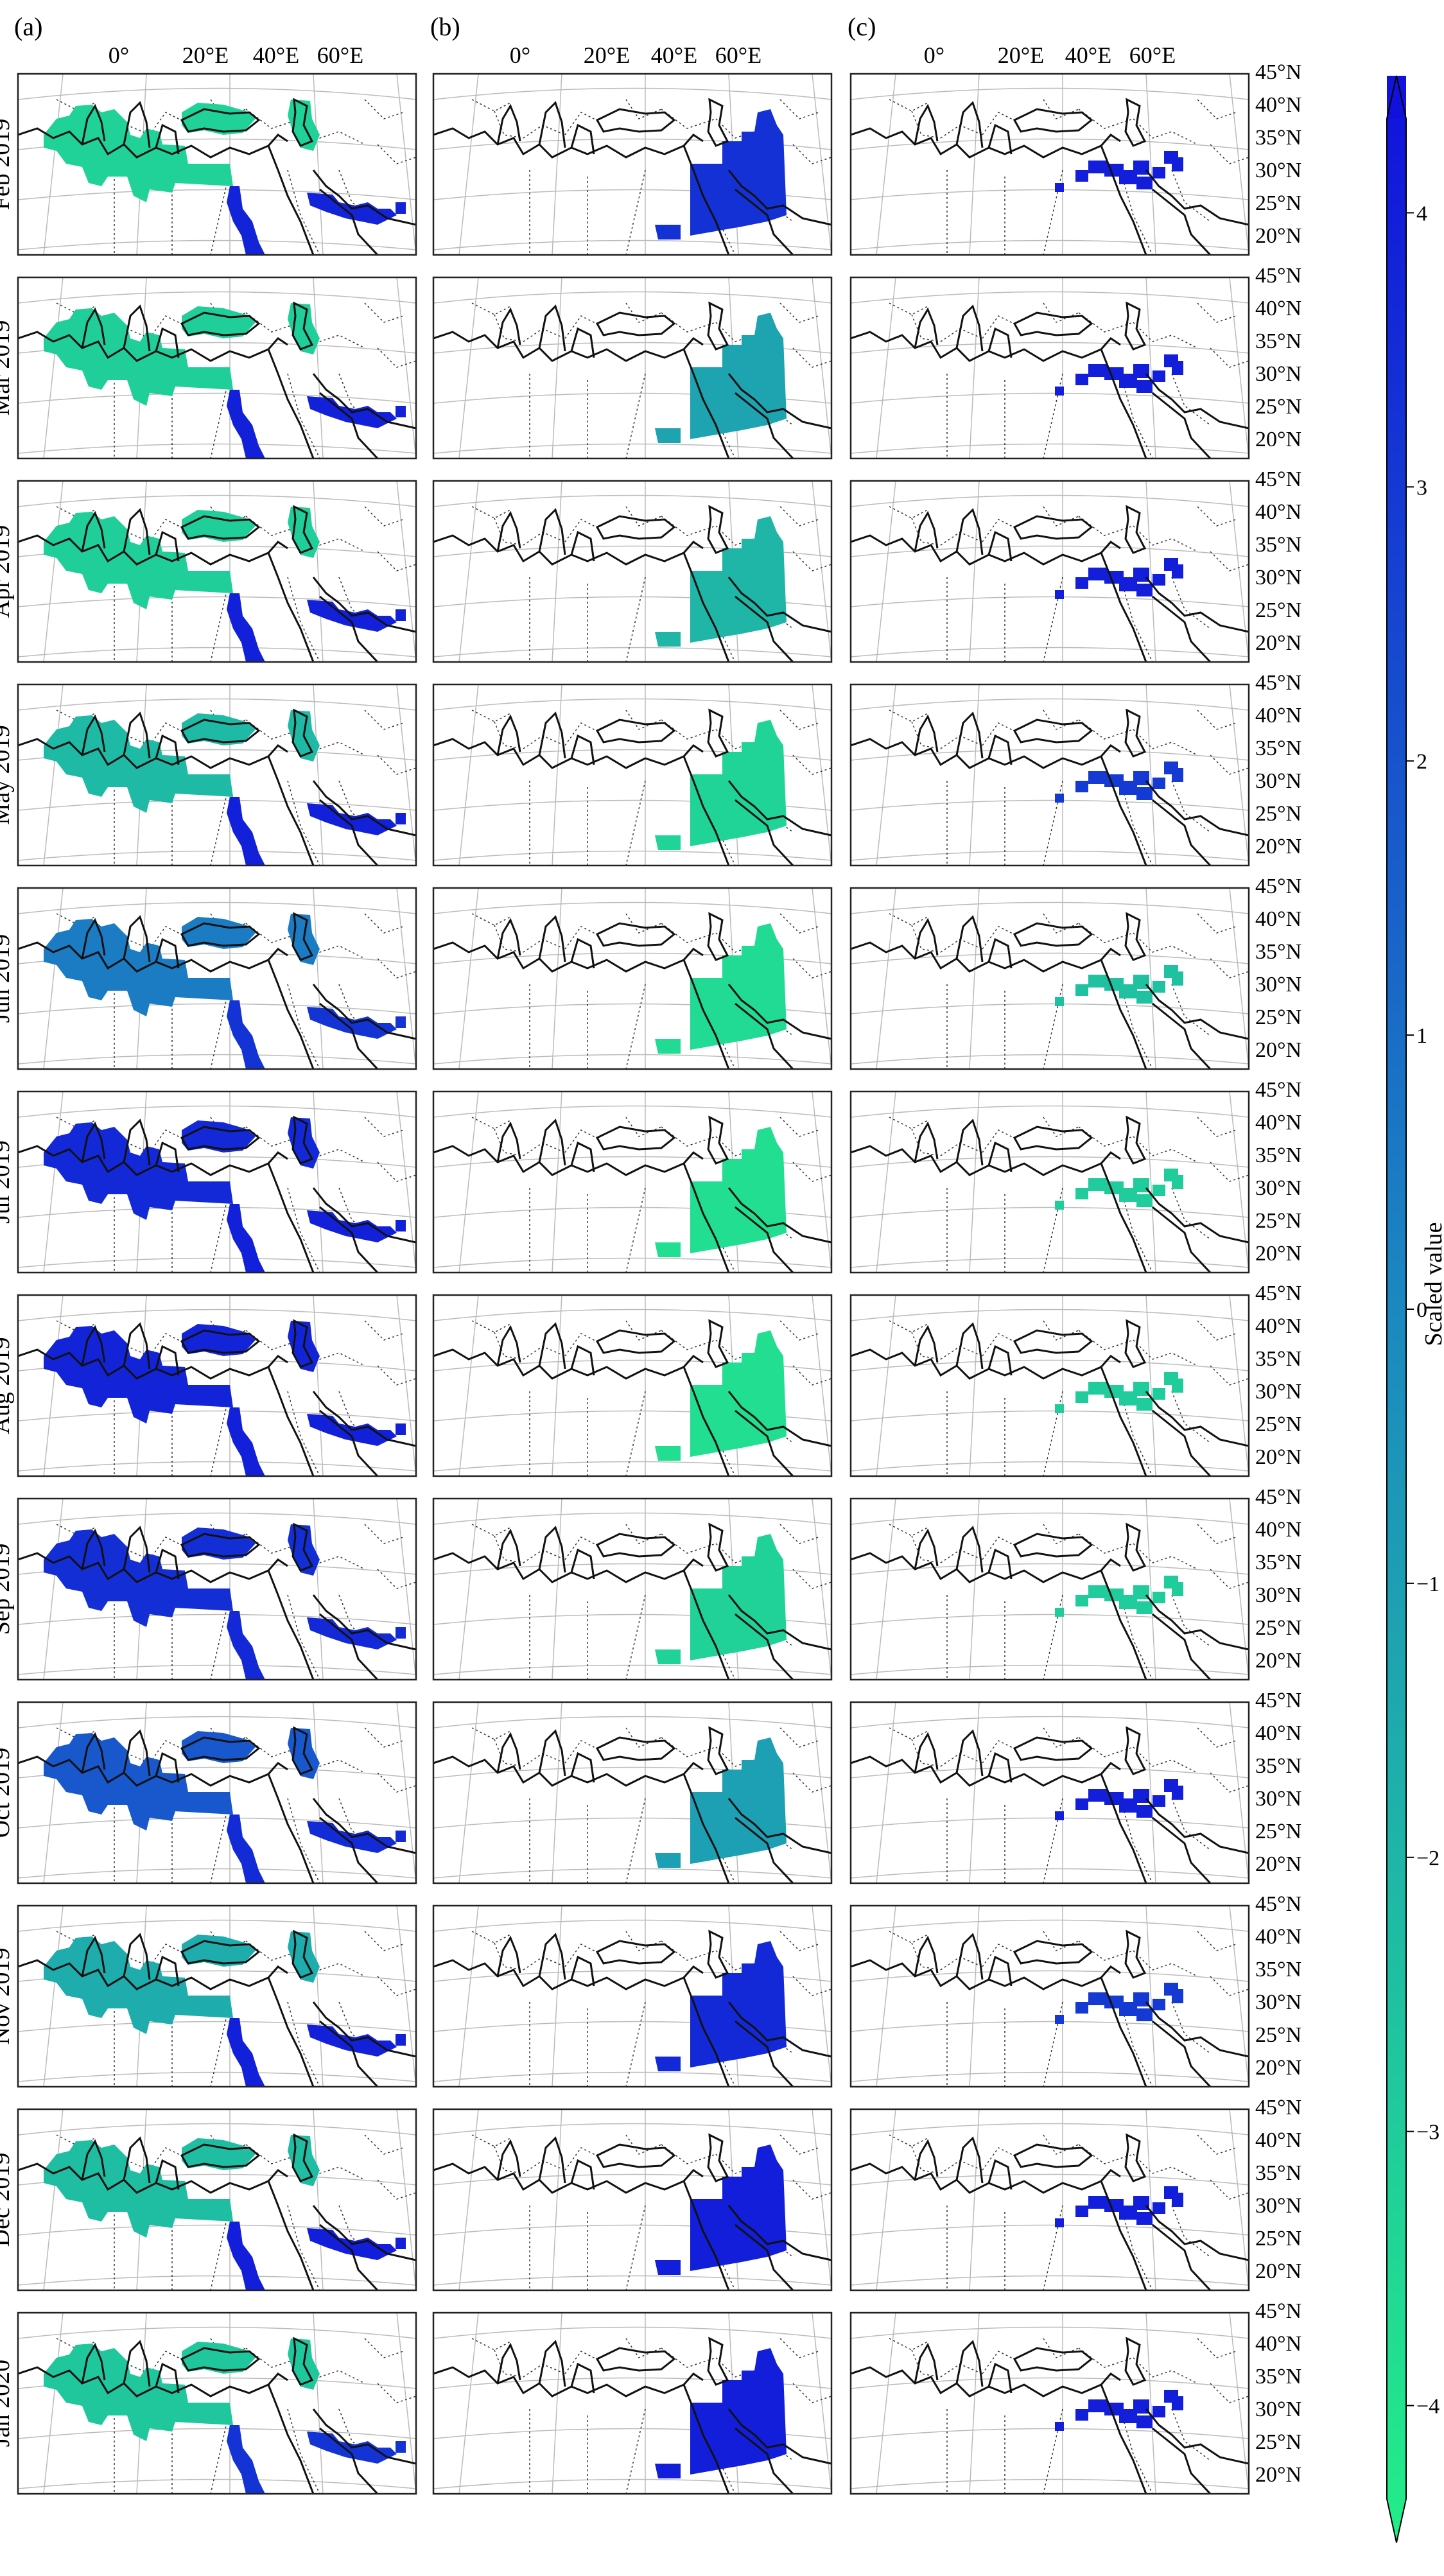 This screenshot has width=1444, height=2576. I want to click on colorbar-tick-label: −1, so click(1428, 1584).